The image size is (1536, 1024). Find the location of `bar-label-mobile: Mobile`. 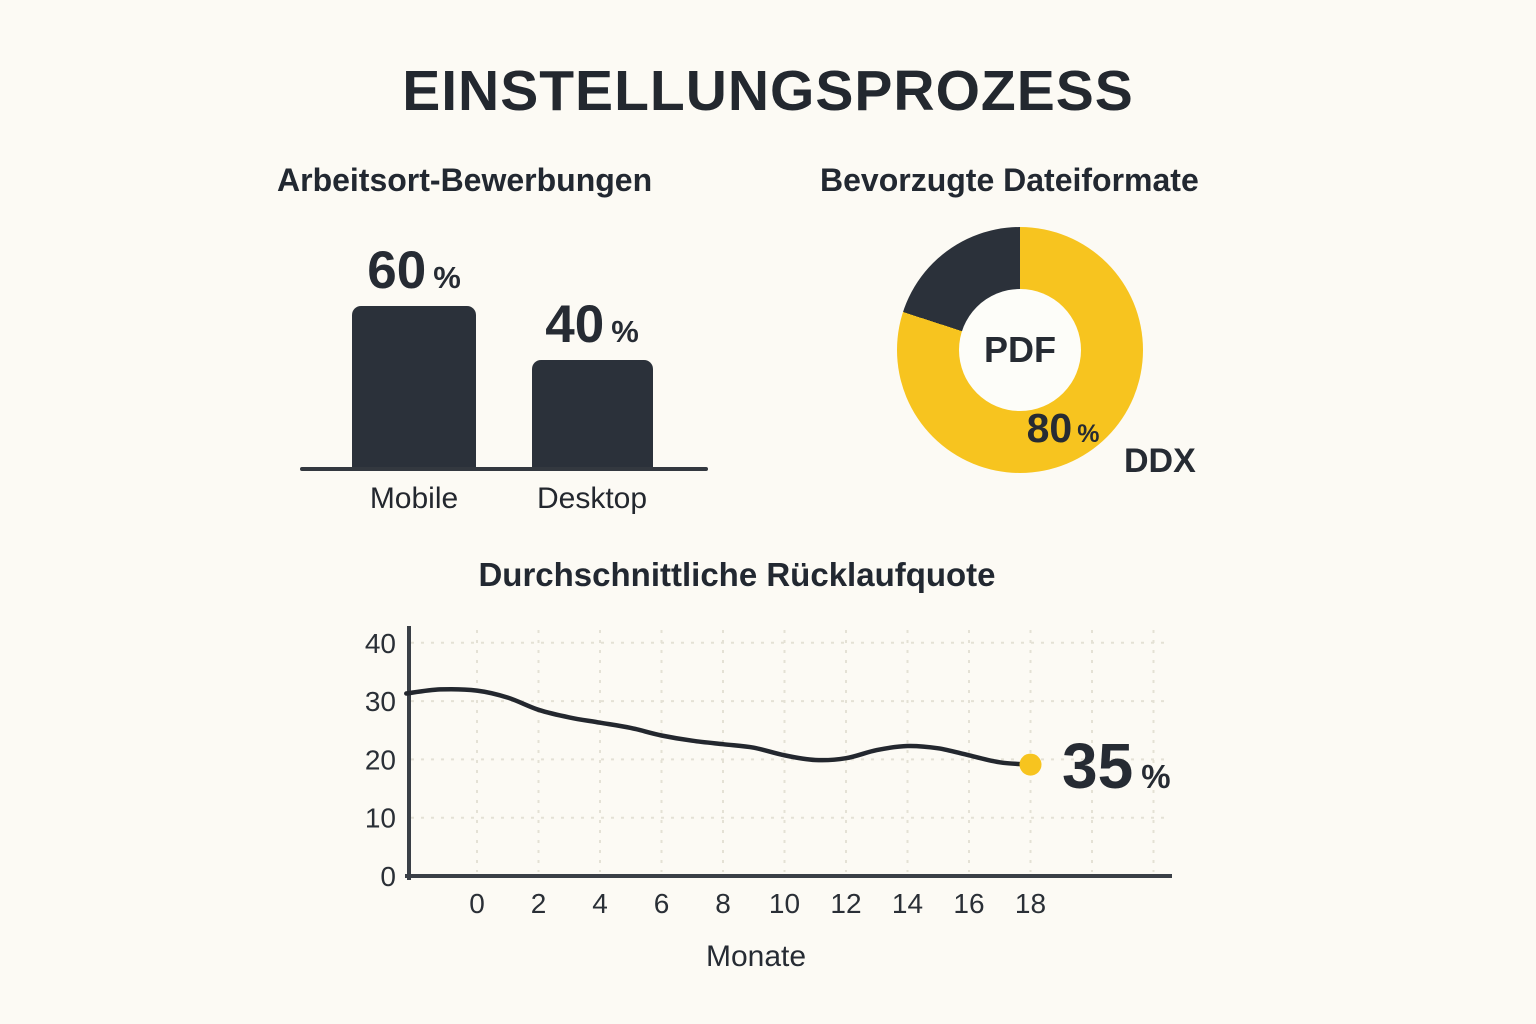

bar-label-mobile: Mobile is located at coordinates (414, 498).